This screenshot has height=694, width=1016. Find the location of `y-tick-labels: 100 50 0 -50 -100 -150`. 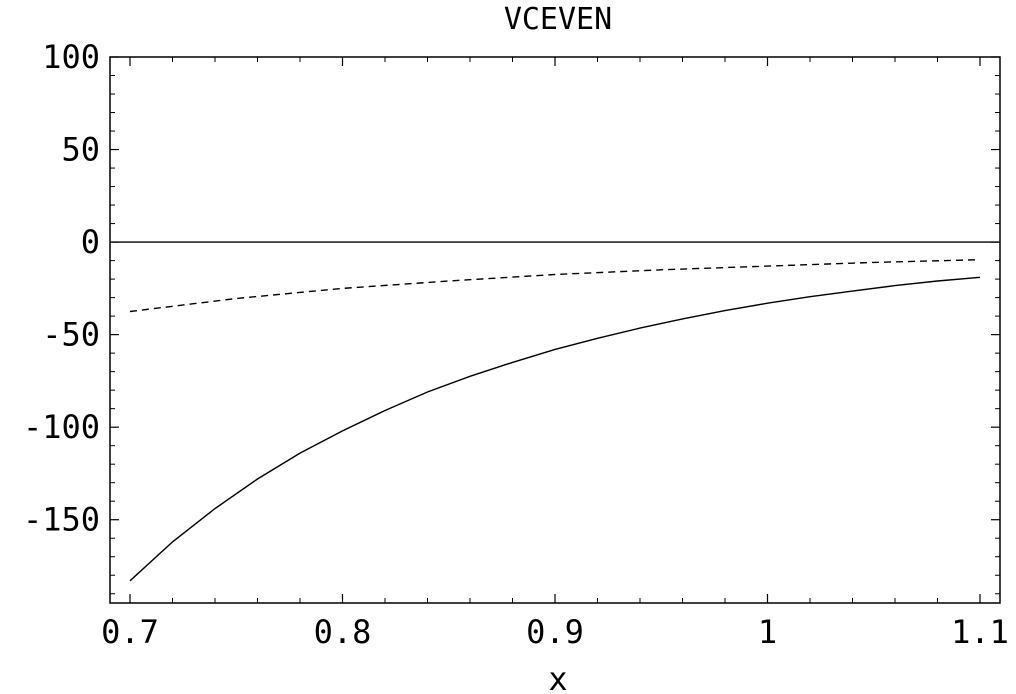

y-tick-labels: 100 50 0 -50 -100 -150 is located at coordinates (61, 288).